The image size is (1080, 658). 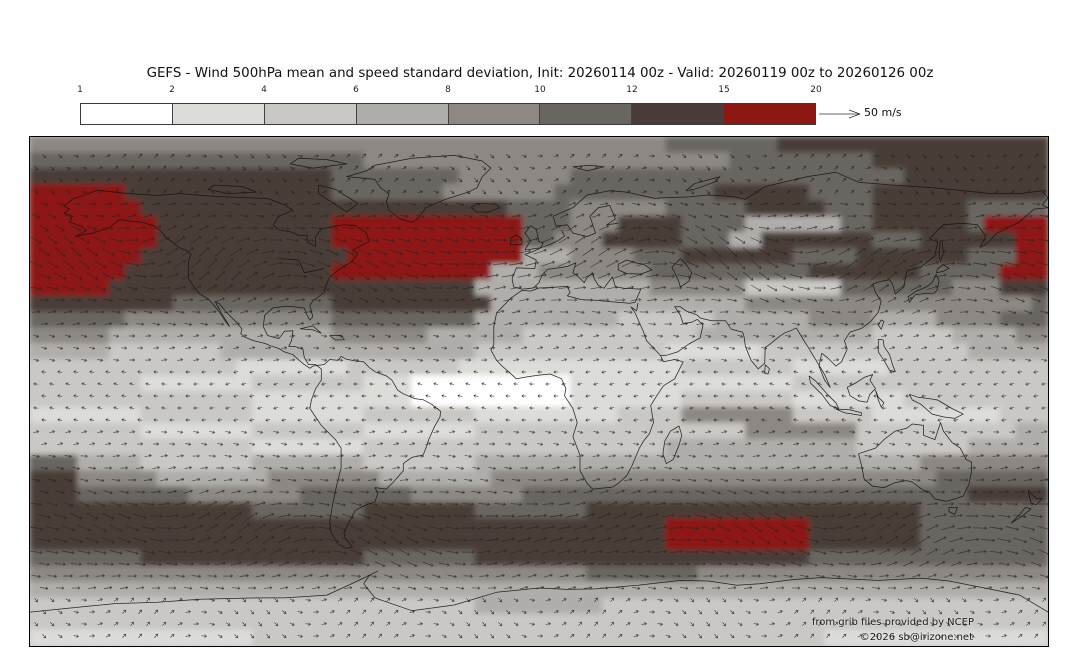 What do you see at coordinates (264, 90) in the screenshot?
I see `colorbar-tick-label: 4` at bounding box center [264, 90].